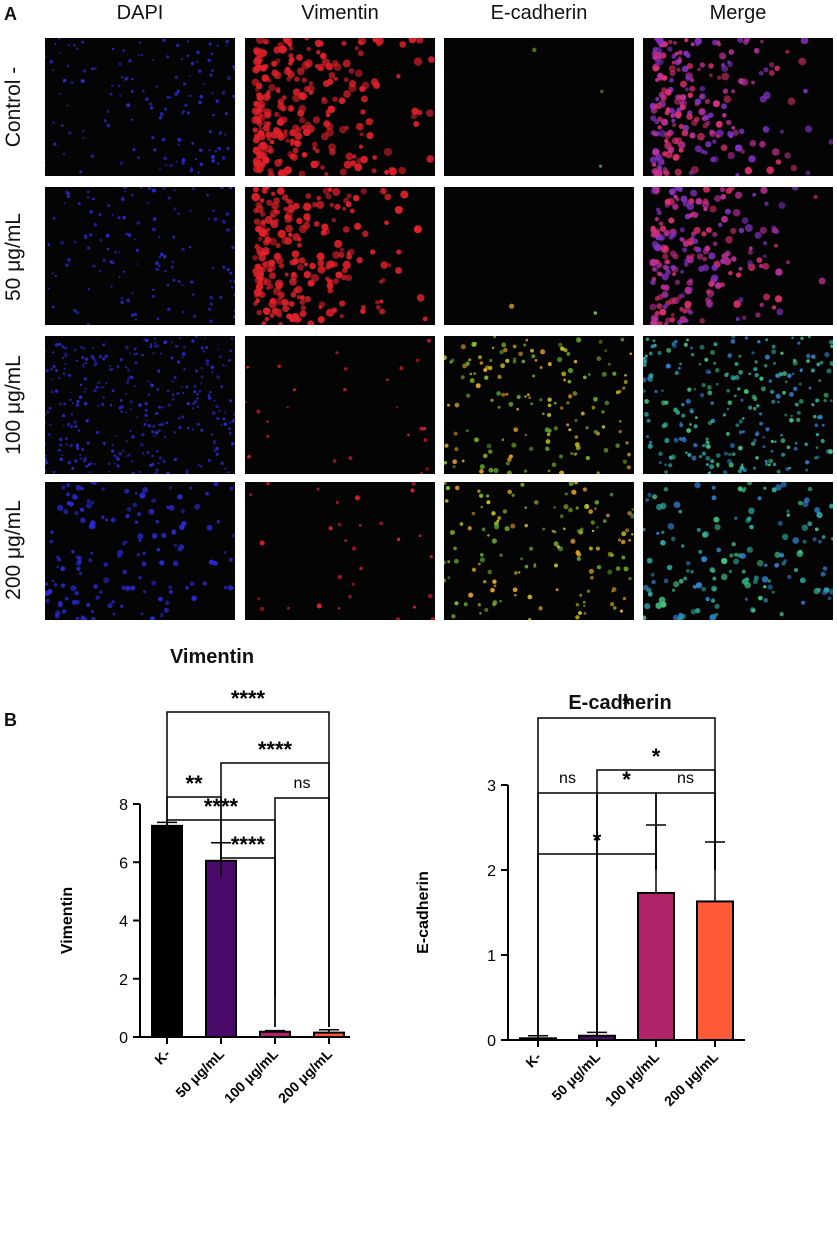 The image size is (837, 1248). What do you see at coordinates (539, 13) in the screenshot?
I see `column-header-ecadherin: E-cadherin` at bounding box center [539, 13].